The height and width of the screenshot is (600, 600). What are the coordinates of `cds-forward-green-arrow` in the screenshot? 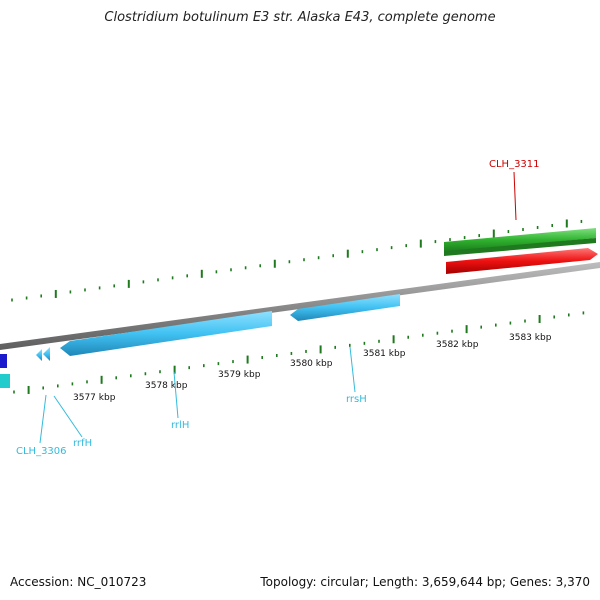 It's located at (520, 240).